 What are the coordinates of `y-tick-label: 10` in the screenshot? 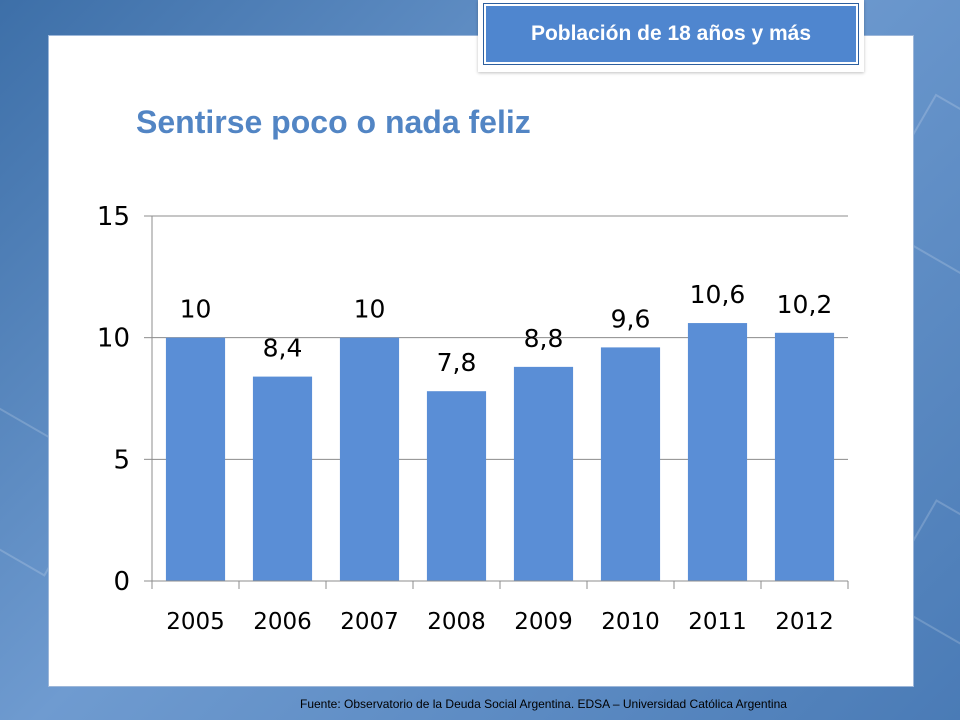 It's located at (113, 339).